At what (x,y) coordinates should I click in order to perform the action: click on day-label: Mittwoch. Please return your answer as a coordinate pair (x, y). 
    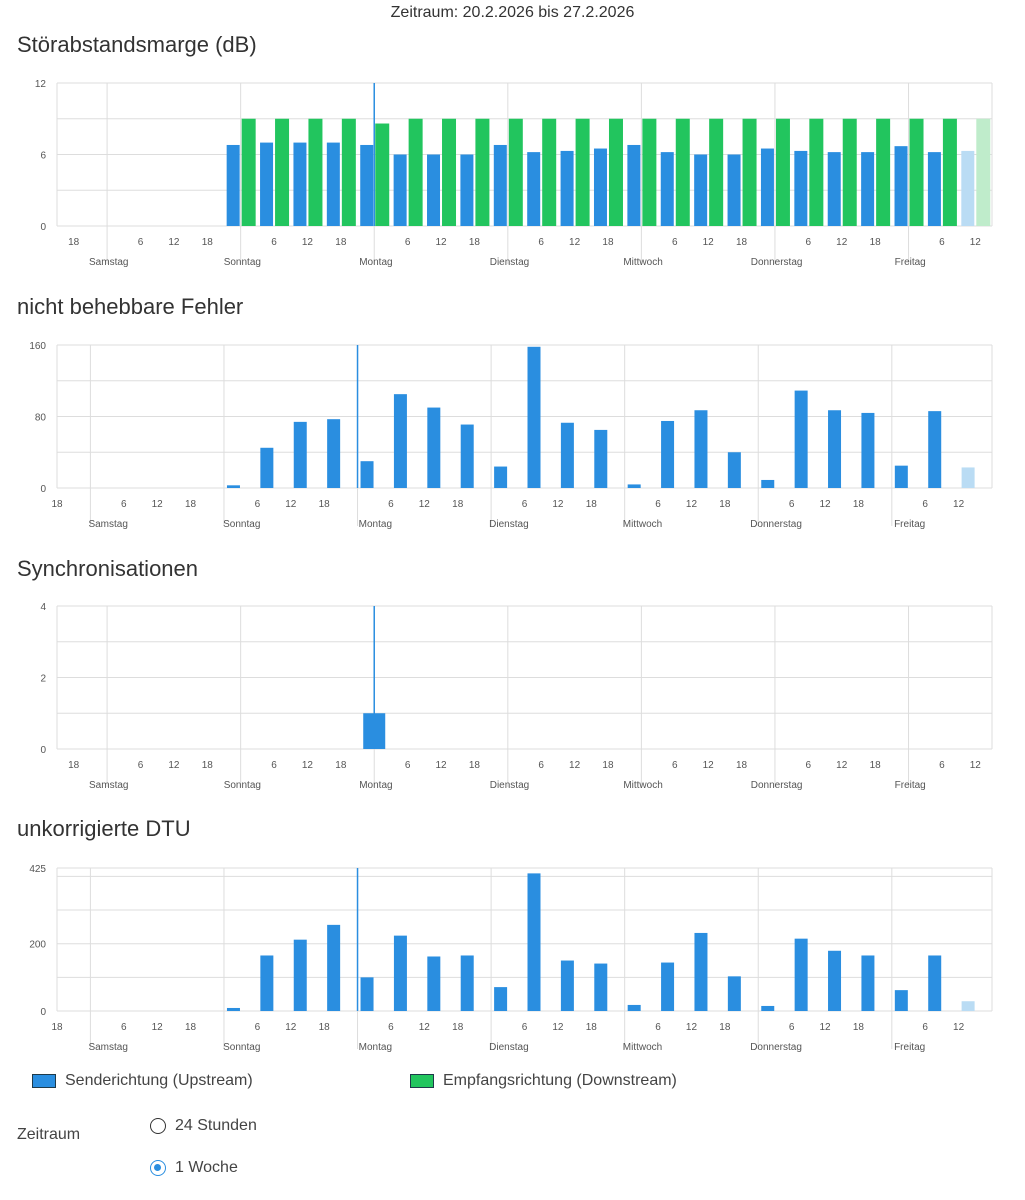
    Looking at the image, I should click on (642, 524).